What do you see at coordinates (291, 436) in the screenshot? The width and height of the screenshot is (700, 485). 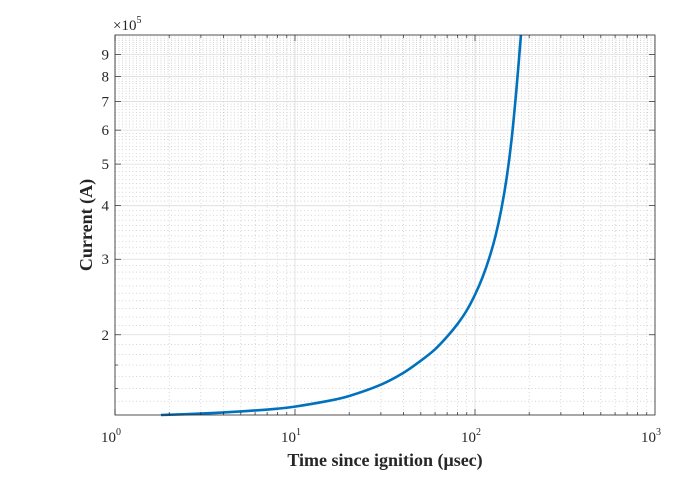 I see `x-tick-label: 10¹` at bounding box center [291, 436].